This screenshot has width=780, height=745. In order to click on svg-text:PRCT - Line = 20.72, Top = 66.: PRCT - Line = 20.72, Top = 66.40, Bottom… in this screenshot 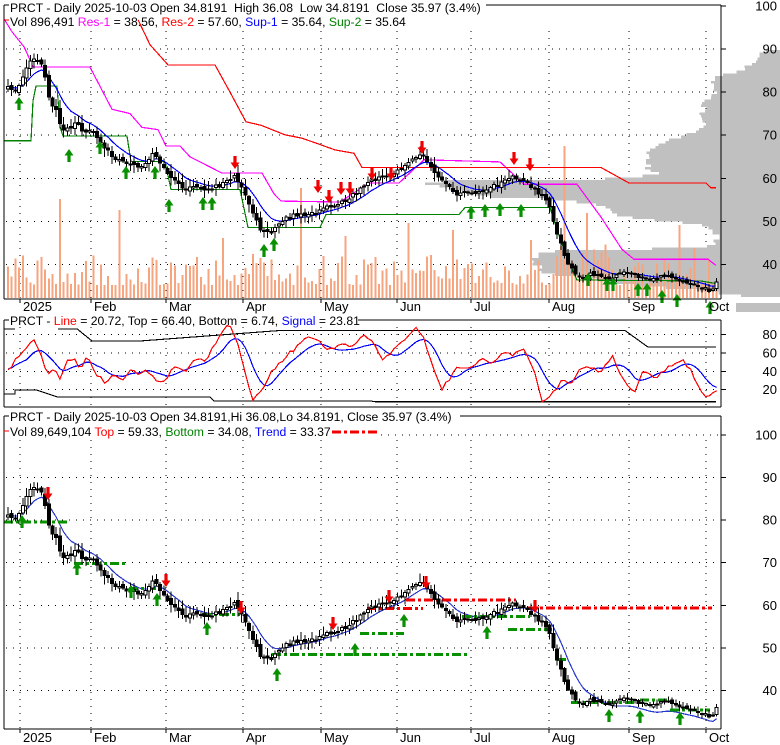, I will do `click(185, 321)`.